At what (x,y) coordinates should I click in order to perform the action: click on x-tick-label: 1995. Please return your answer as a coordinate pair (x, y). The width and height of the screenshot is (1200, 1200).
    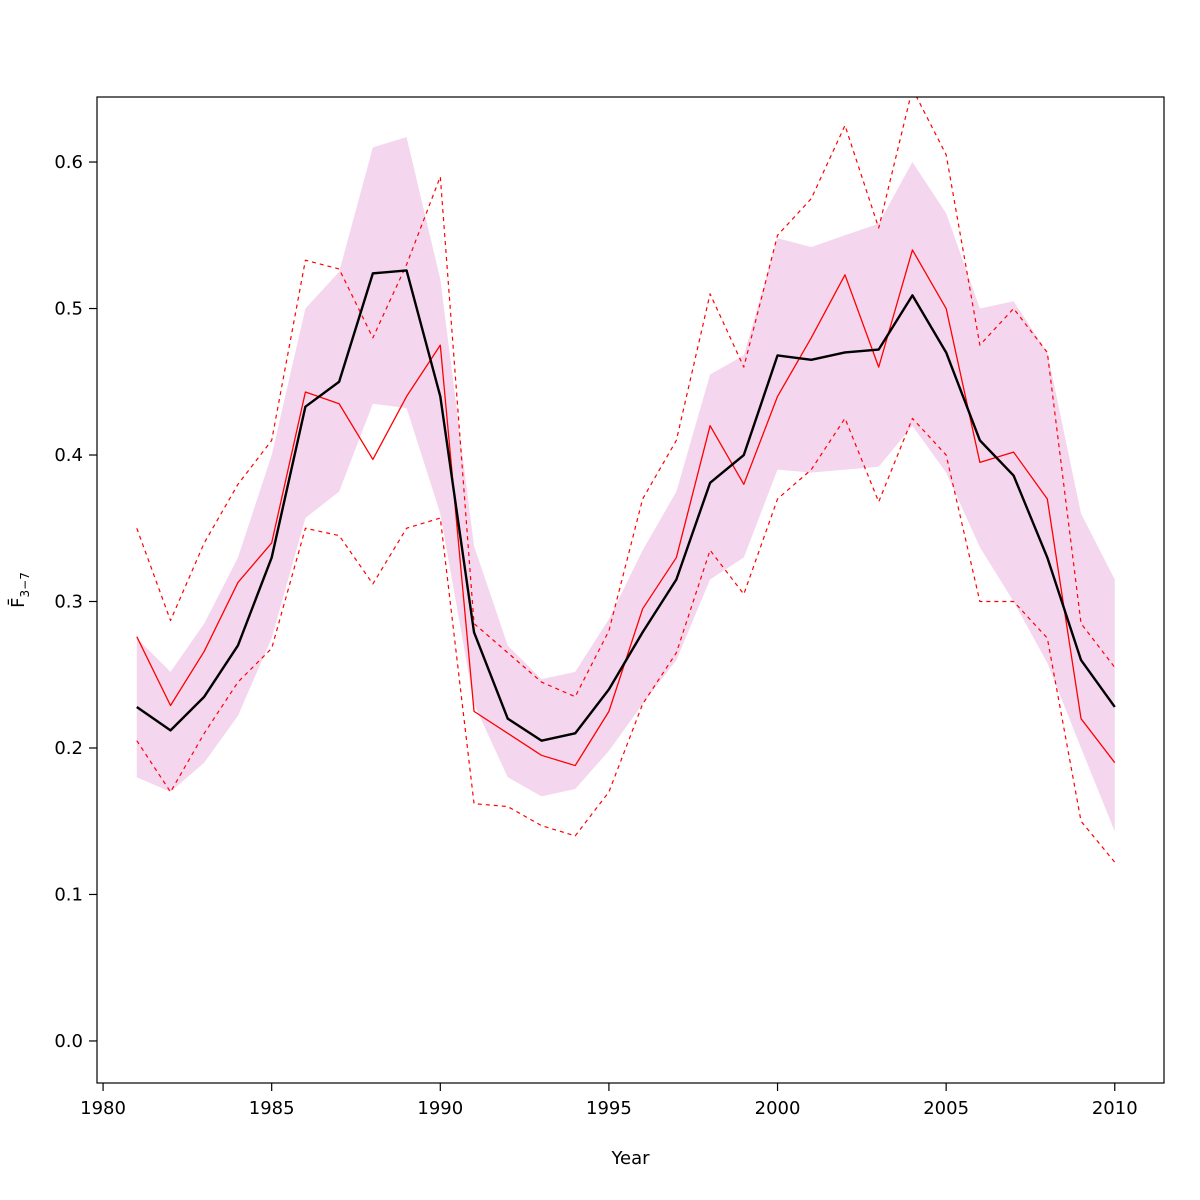
    Looking at the image, I should click on (609, 1108).